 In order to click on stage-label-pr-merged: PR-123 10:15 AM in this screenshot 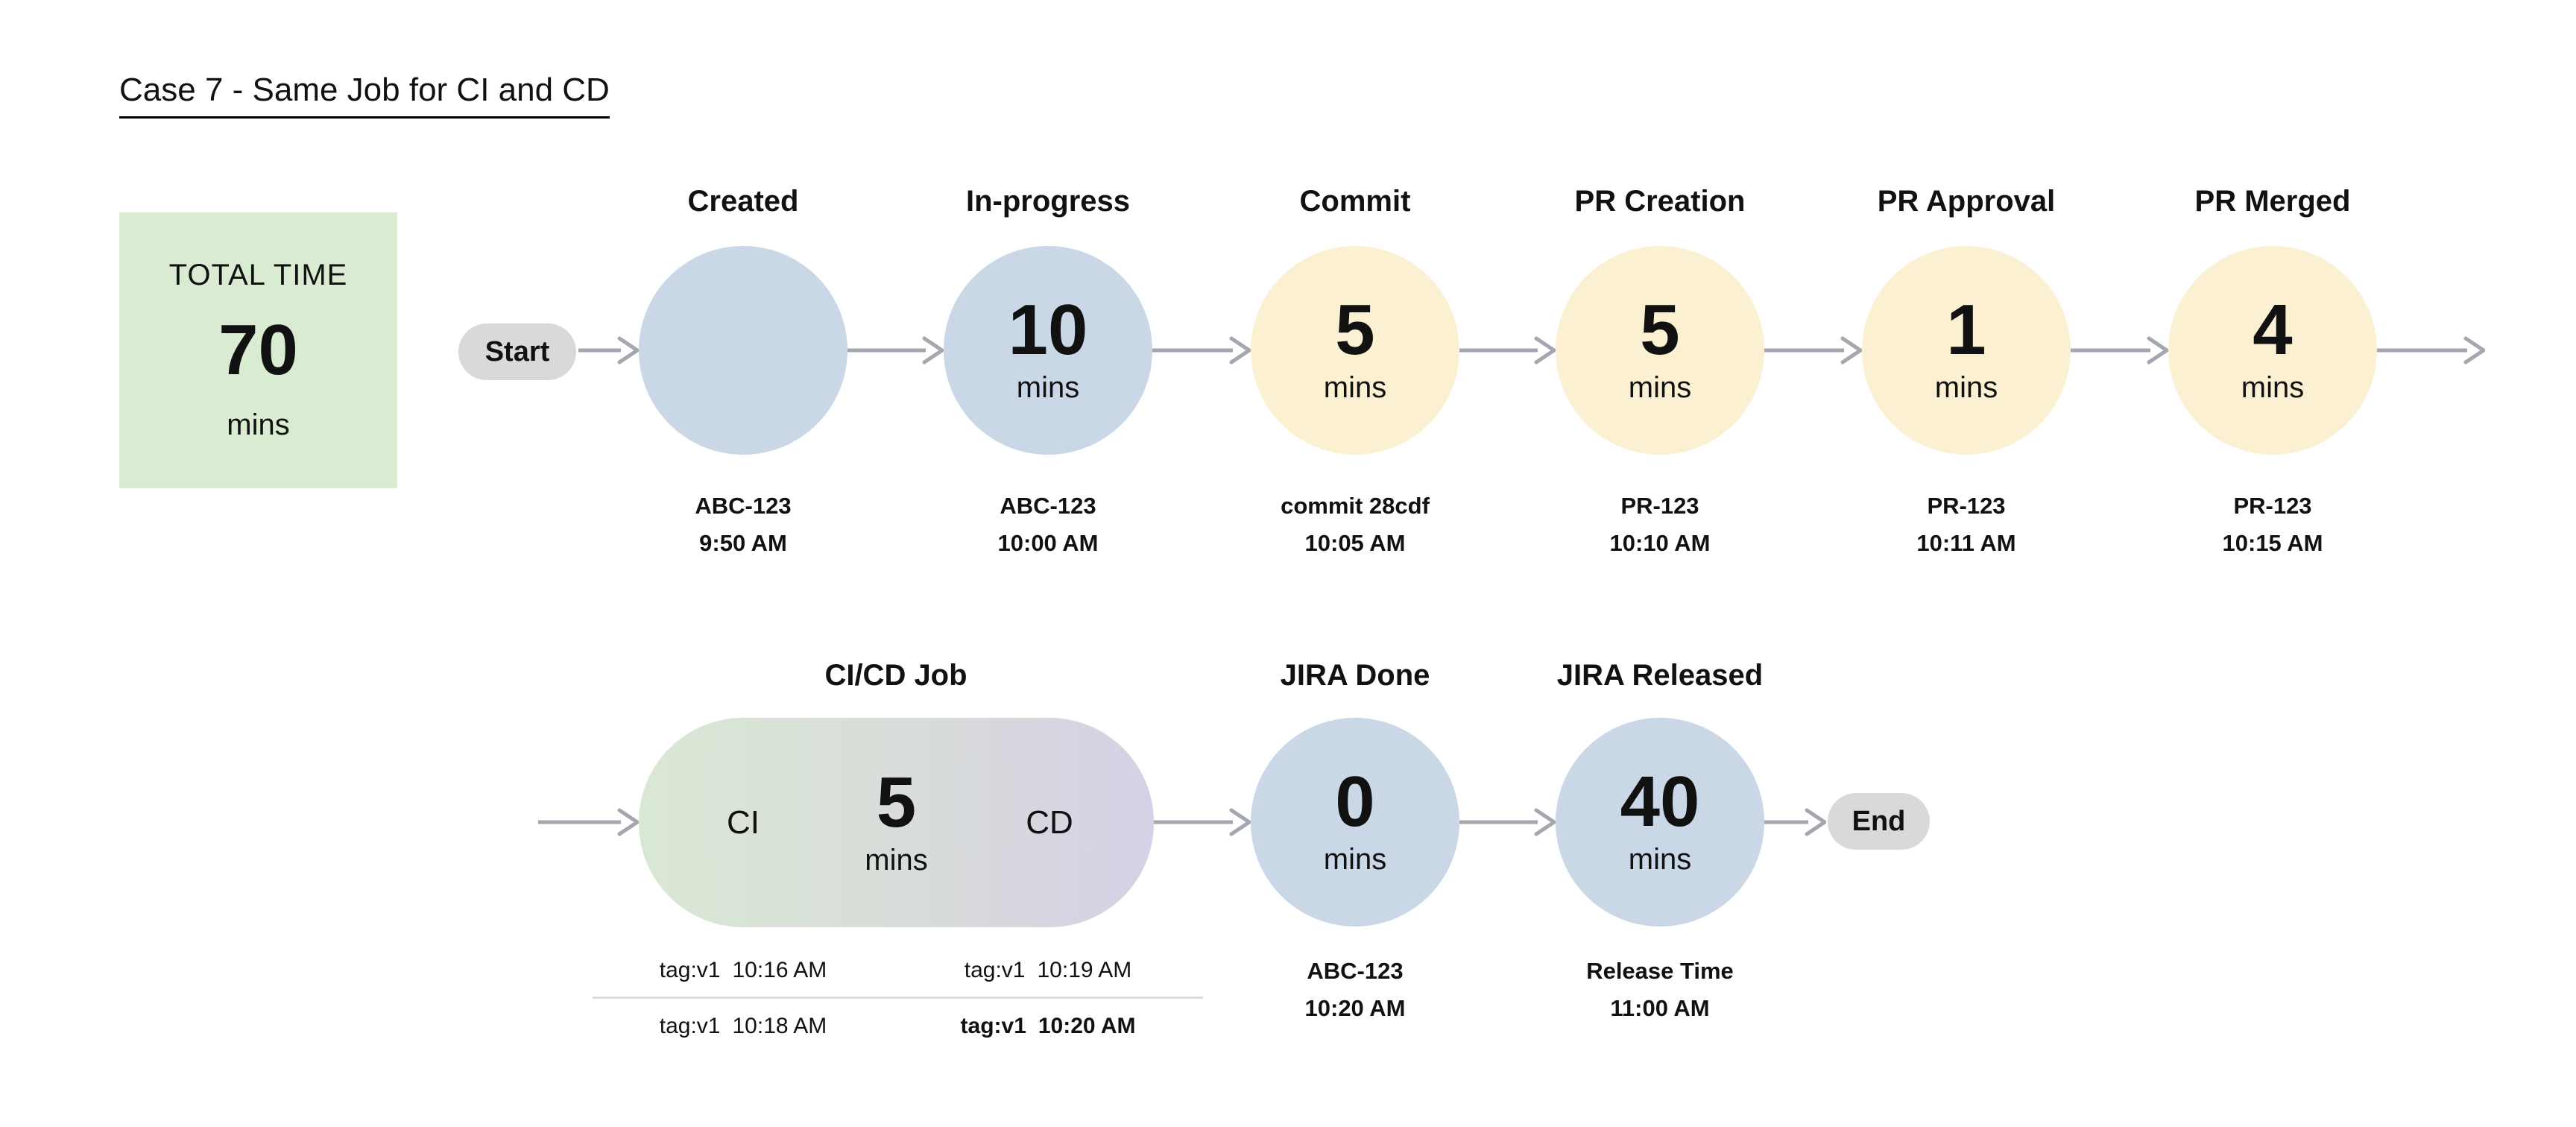, I will do `click(2273, 525)`.